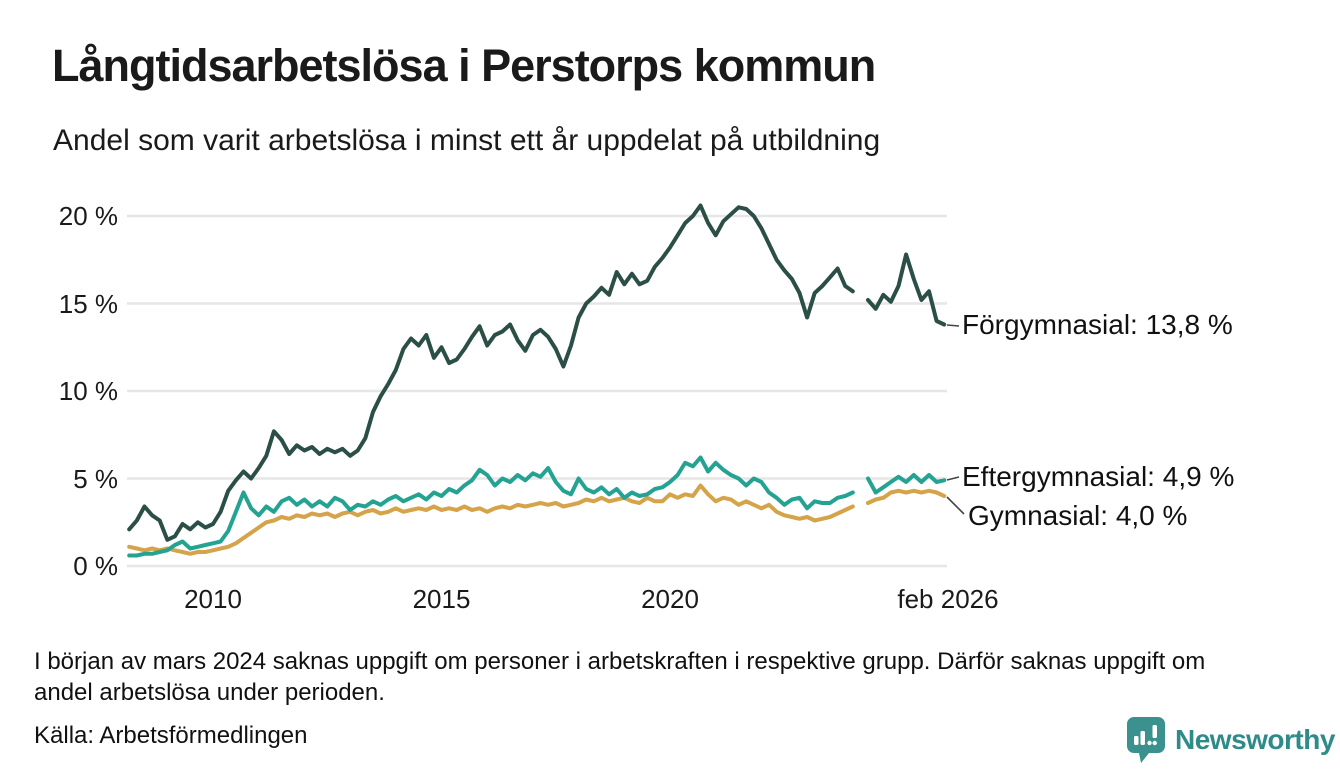  I want to click on x-tick-label: 2020, so click(670, 599).